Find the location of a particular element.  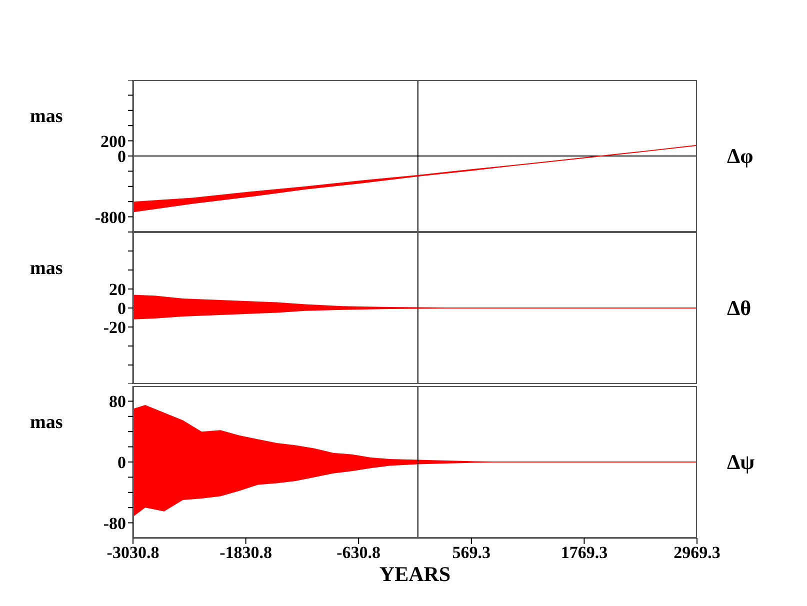

y-tick-label: -20 is located at coordinates (114, 328).